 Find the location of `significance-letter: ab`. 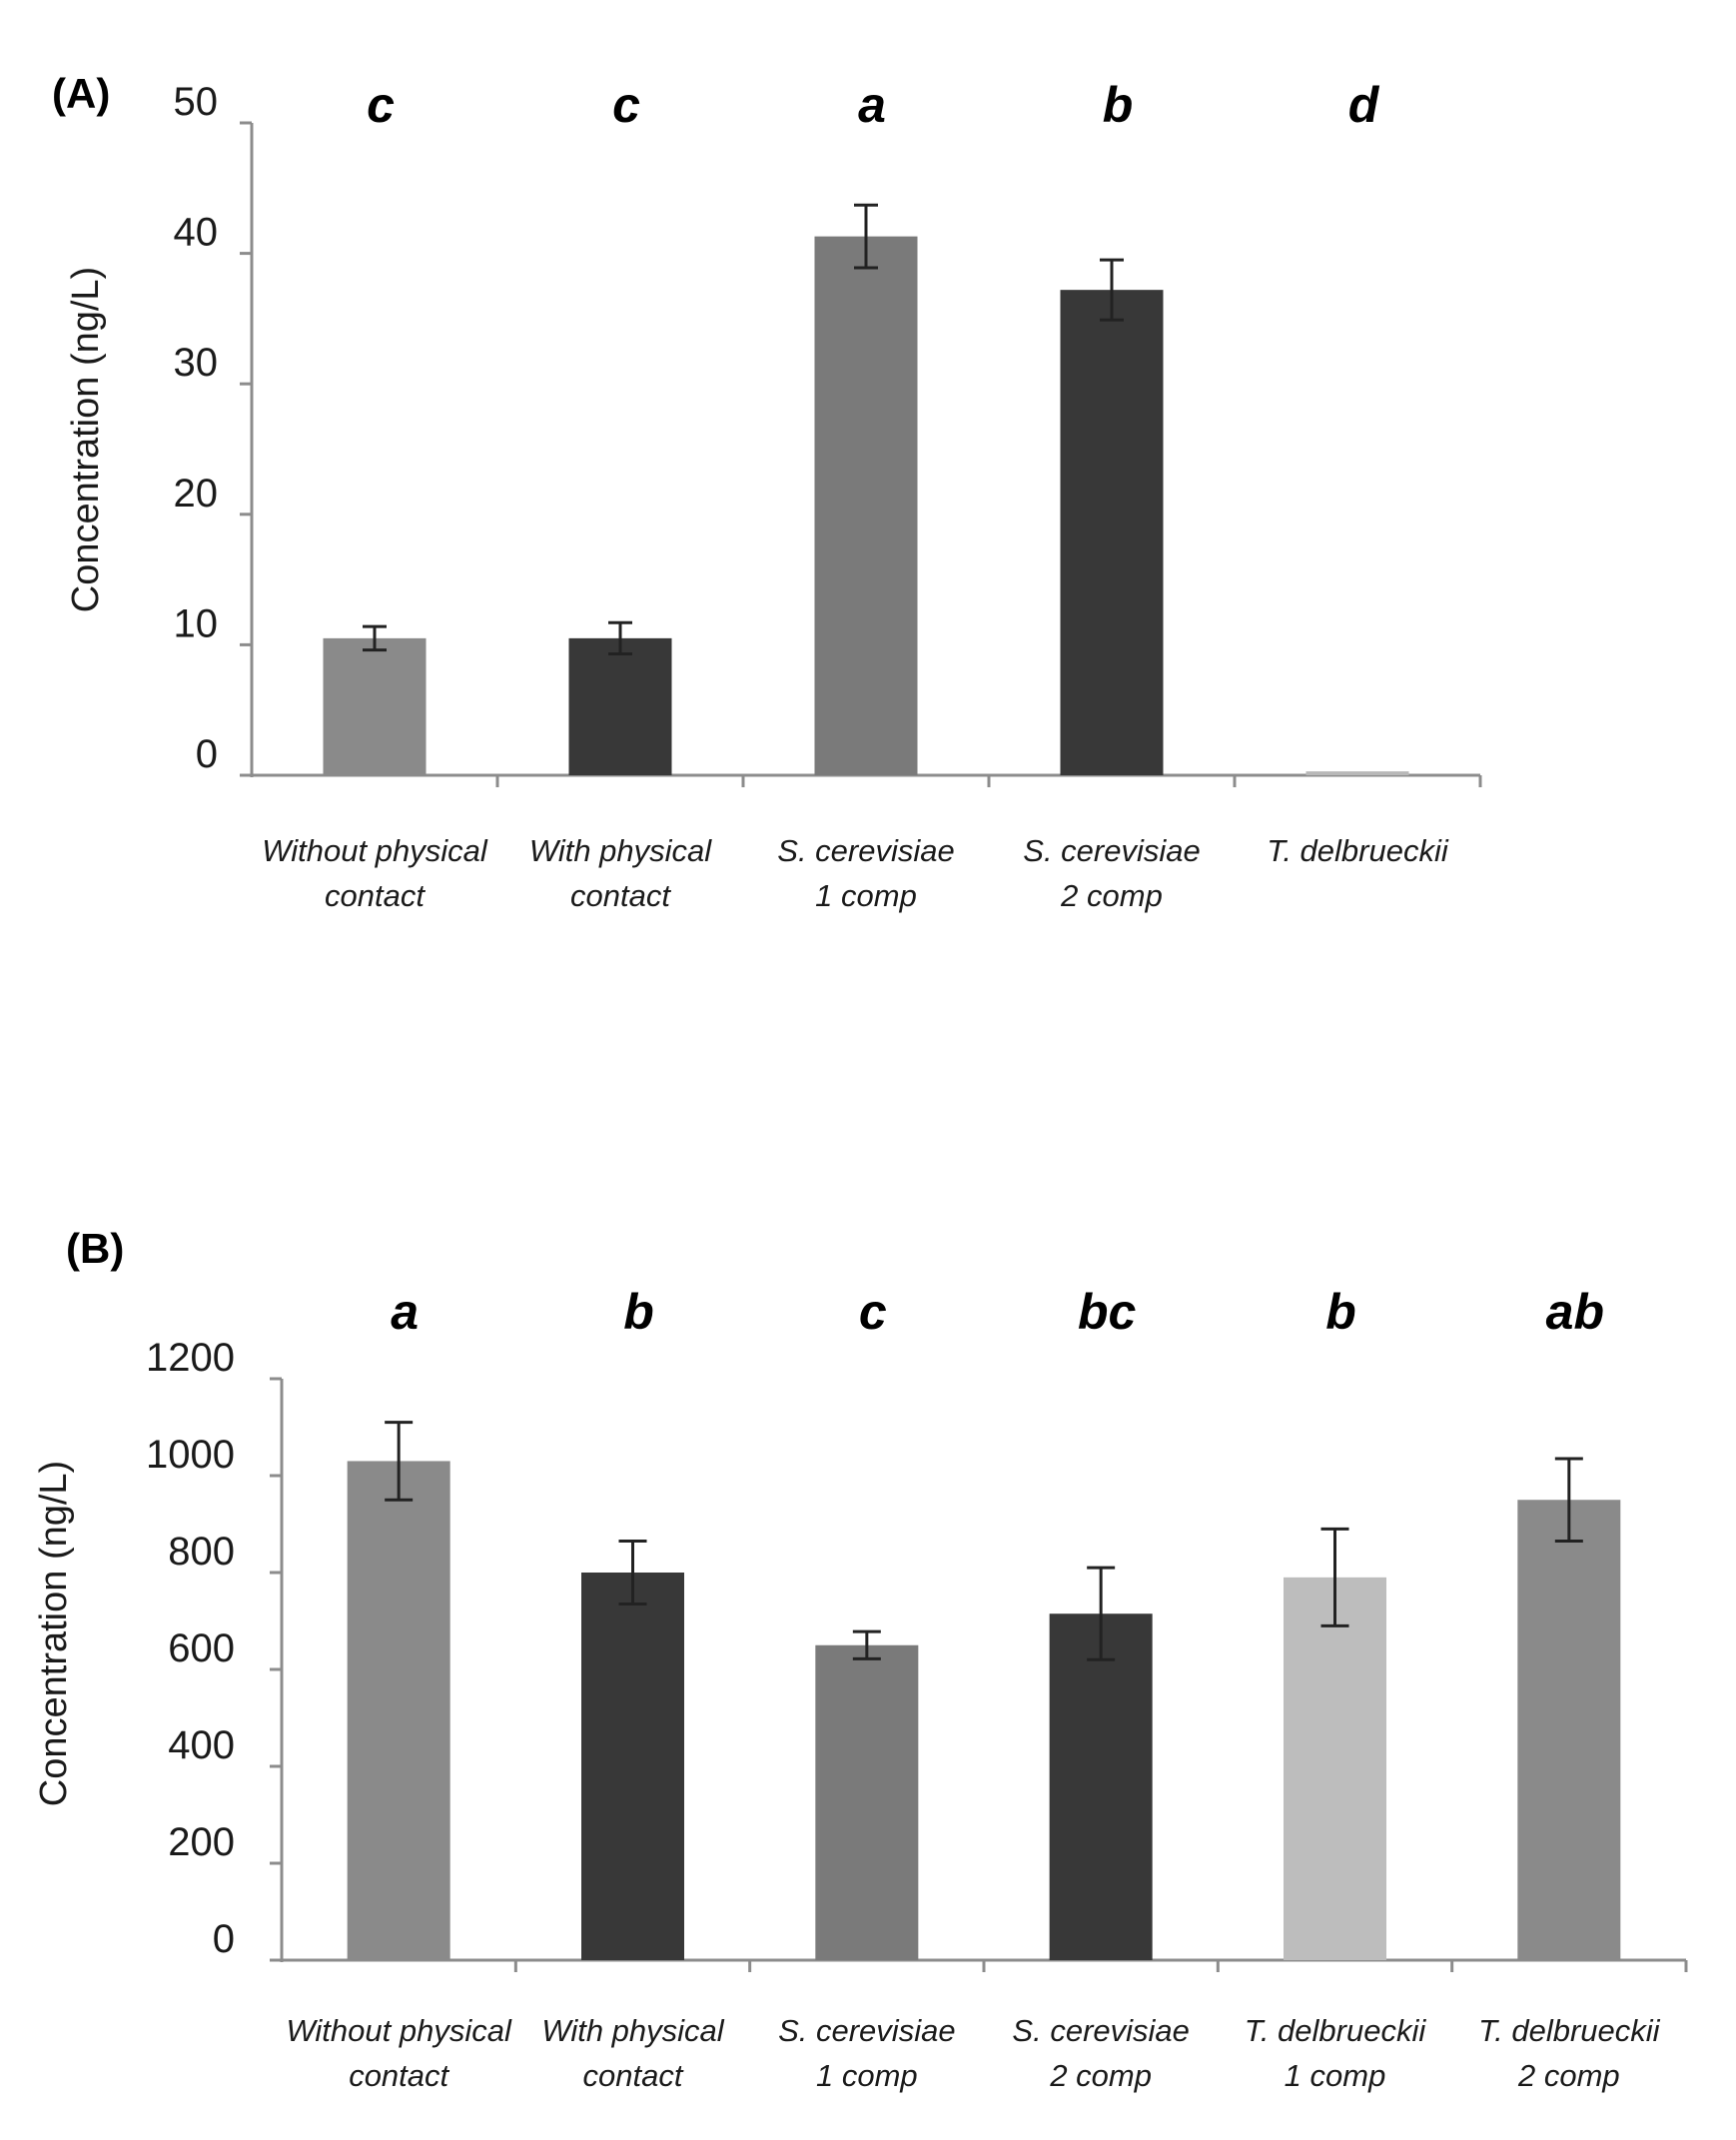

significance-letter: ab is located at coordinates (1575, 1312).